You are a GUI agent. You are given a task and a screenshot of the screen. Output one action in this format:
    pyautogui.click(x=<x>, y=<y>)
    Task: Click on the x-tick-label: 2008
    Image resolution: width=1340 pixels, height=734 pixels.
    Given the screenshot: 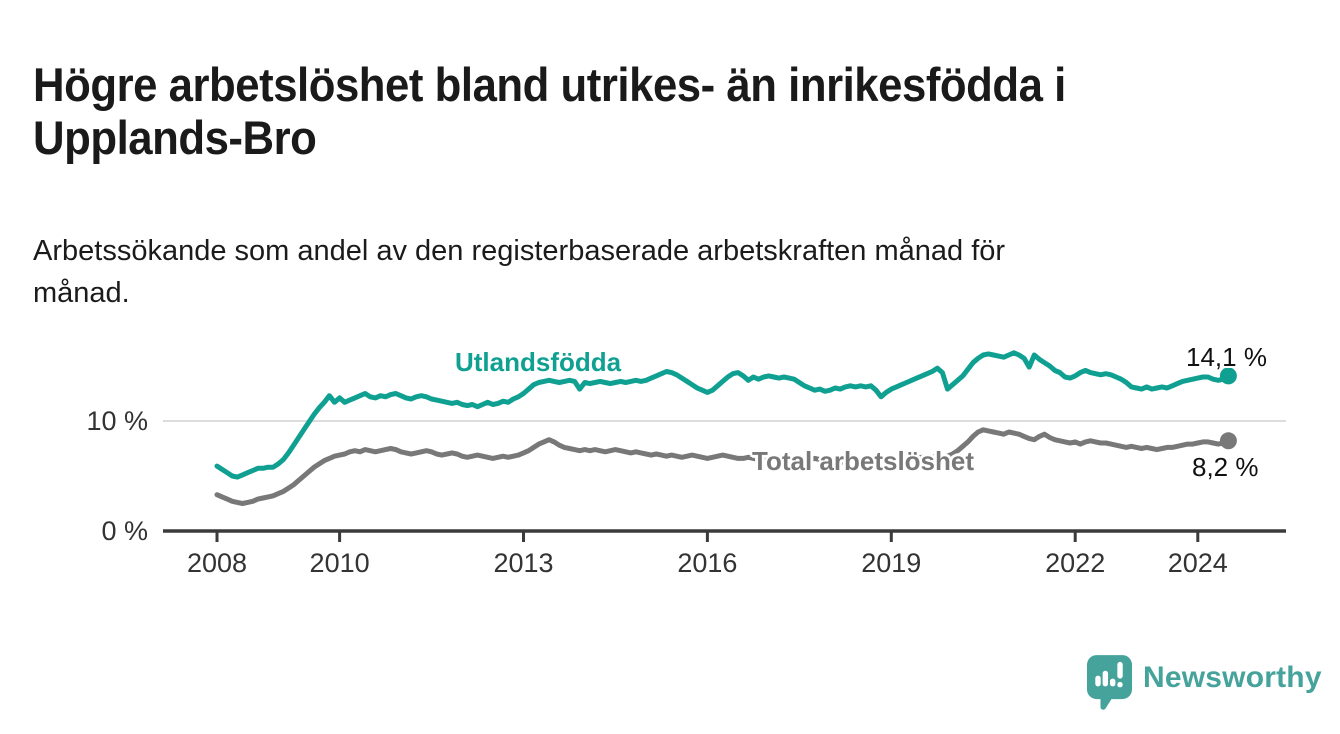 What is the action you would take?
    pyautogui.click(x=217, y=563)
    